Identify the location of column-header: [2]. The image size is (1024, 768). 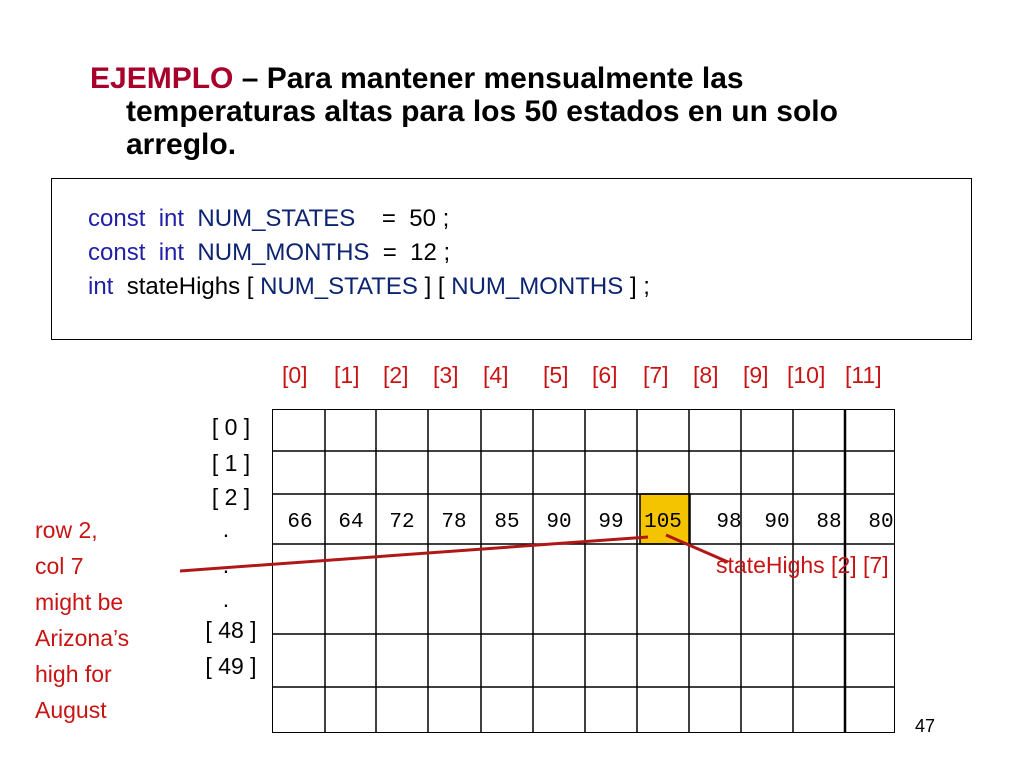
(396, 375).